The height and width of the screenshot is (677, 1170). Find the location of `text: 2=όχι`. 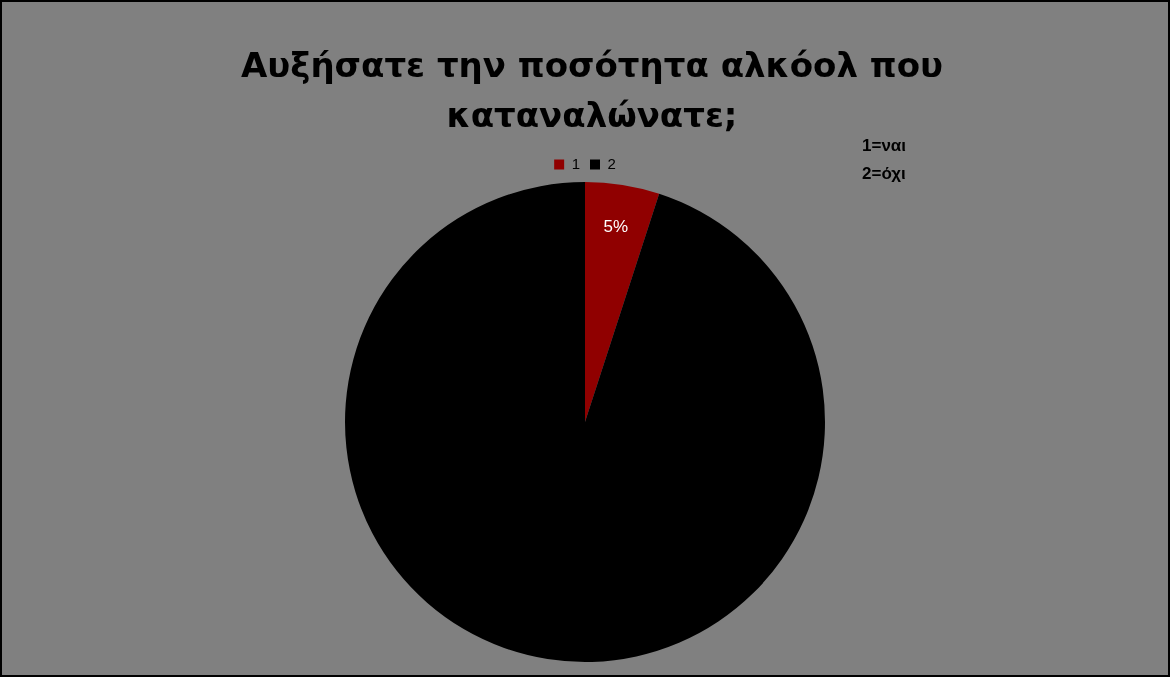

text: 2=όχι is located at coordinates (884, 174).